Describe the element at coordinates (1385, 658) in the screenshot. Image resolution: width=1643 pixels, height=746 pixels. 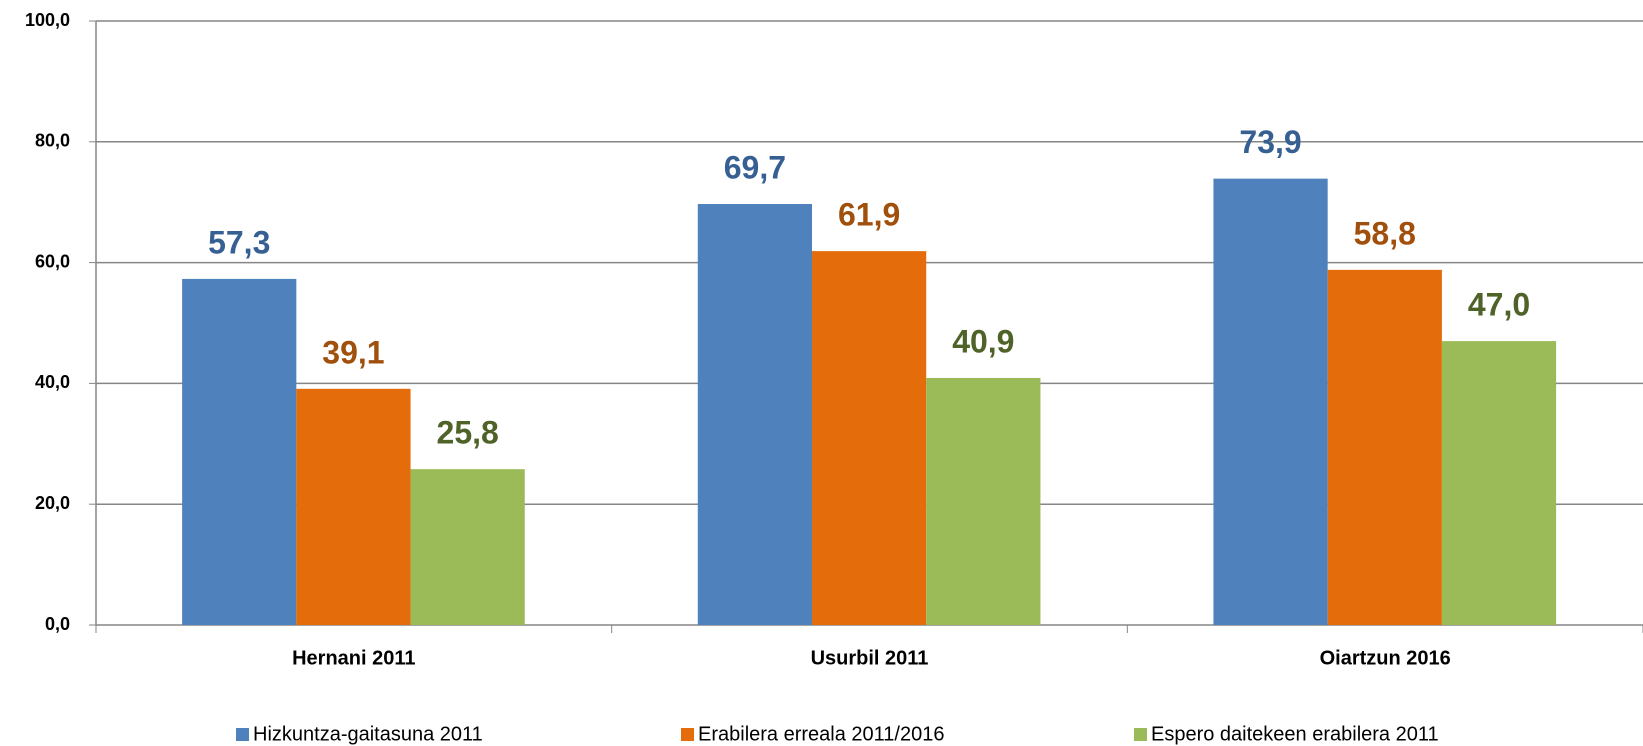
I see `x-tick-label: Oiartzun 2016` at that location.